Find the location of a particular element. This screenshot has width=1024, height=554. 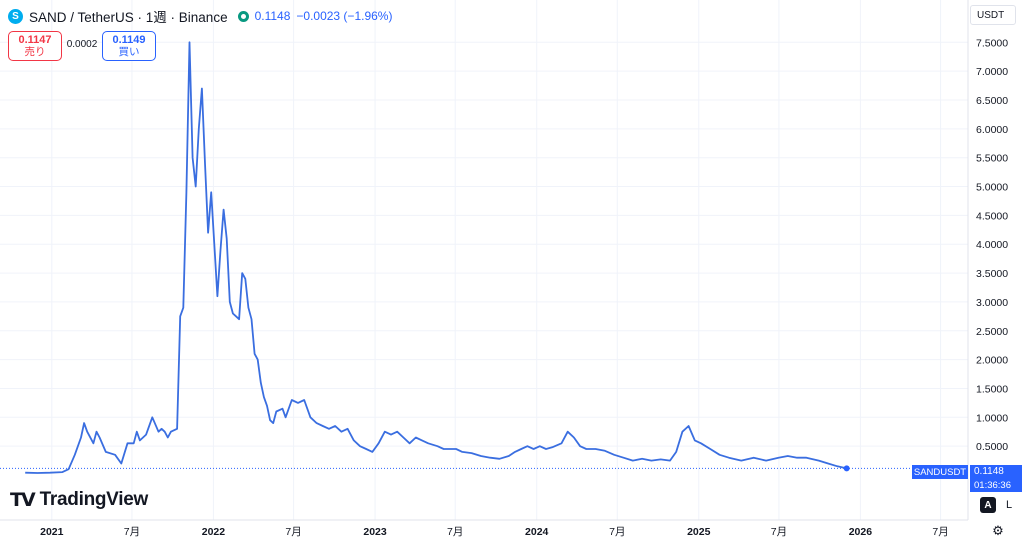

price-tag-value: 0.1148 is located at coordinates (996, 472).